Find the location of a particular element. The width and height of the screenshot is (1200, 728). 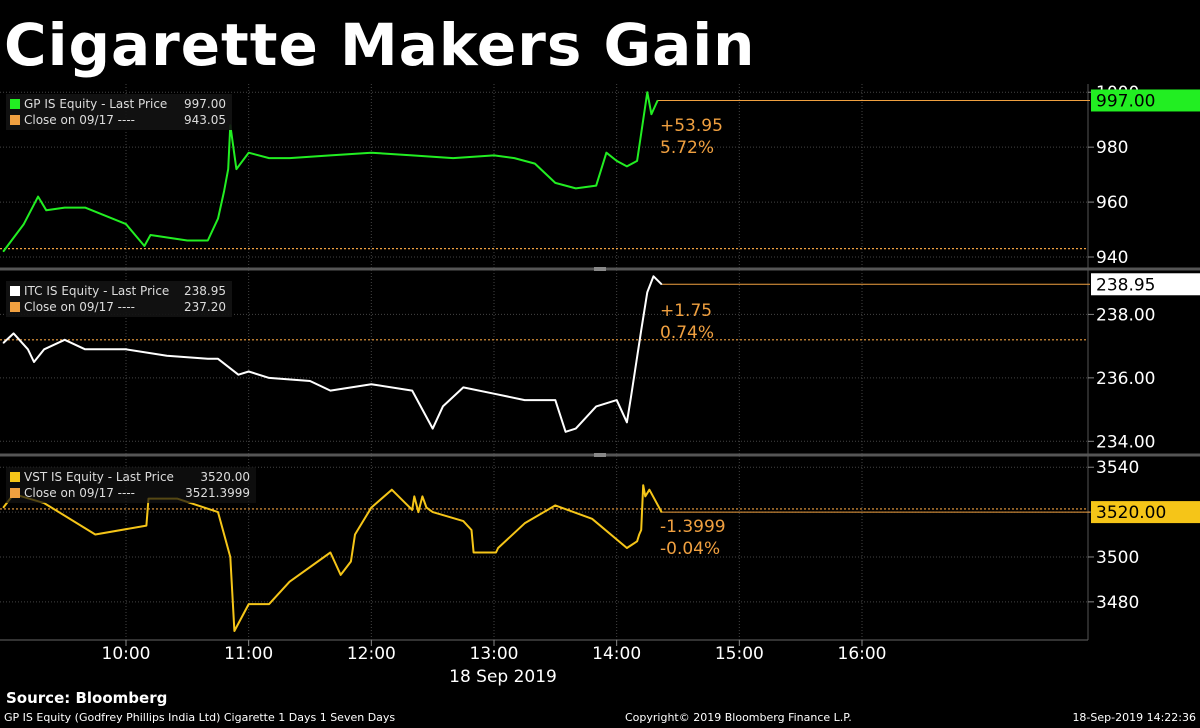

legend-swatch-vst is located at coordinates (15, 477).